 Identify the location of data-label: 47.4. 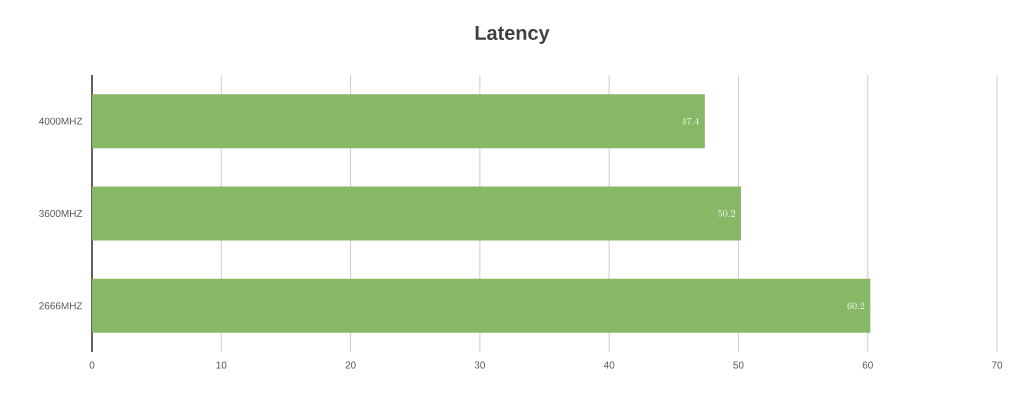
(690, 121).